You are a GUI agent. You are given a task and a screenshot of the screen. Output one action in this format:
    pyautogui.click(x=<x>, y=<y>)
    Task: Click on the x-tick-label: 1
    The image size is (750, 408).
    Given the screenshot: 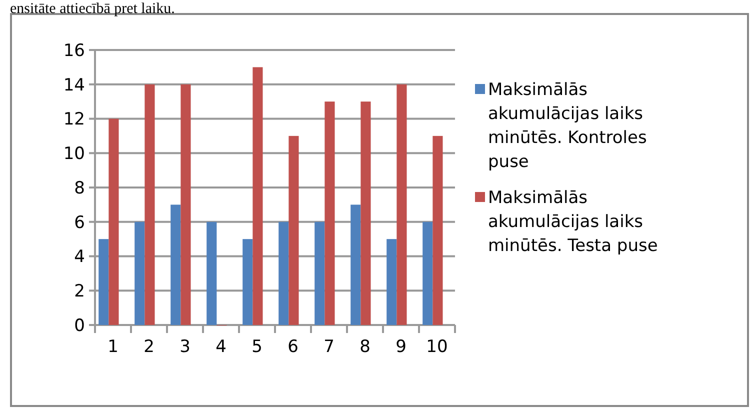 What is the action you would take?
    pyautogui.click(x=113, y=347)
    